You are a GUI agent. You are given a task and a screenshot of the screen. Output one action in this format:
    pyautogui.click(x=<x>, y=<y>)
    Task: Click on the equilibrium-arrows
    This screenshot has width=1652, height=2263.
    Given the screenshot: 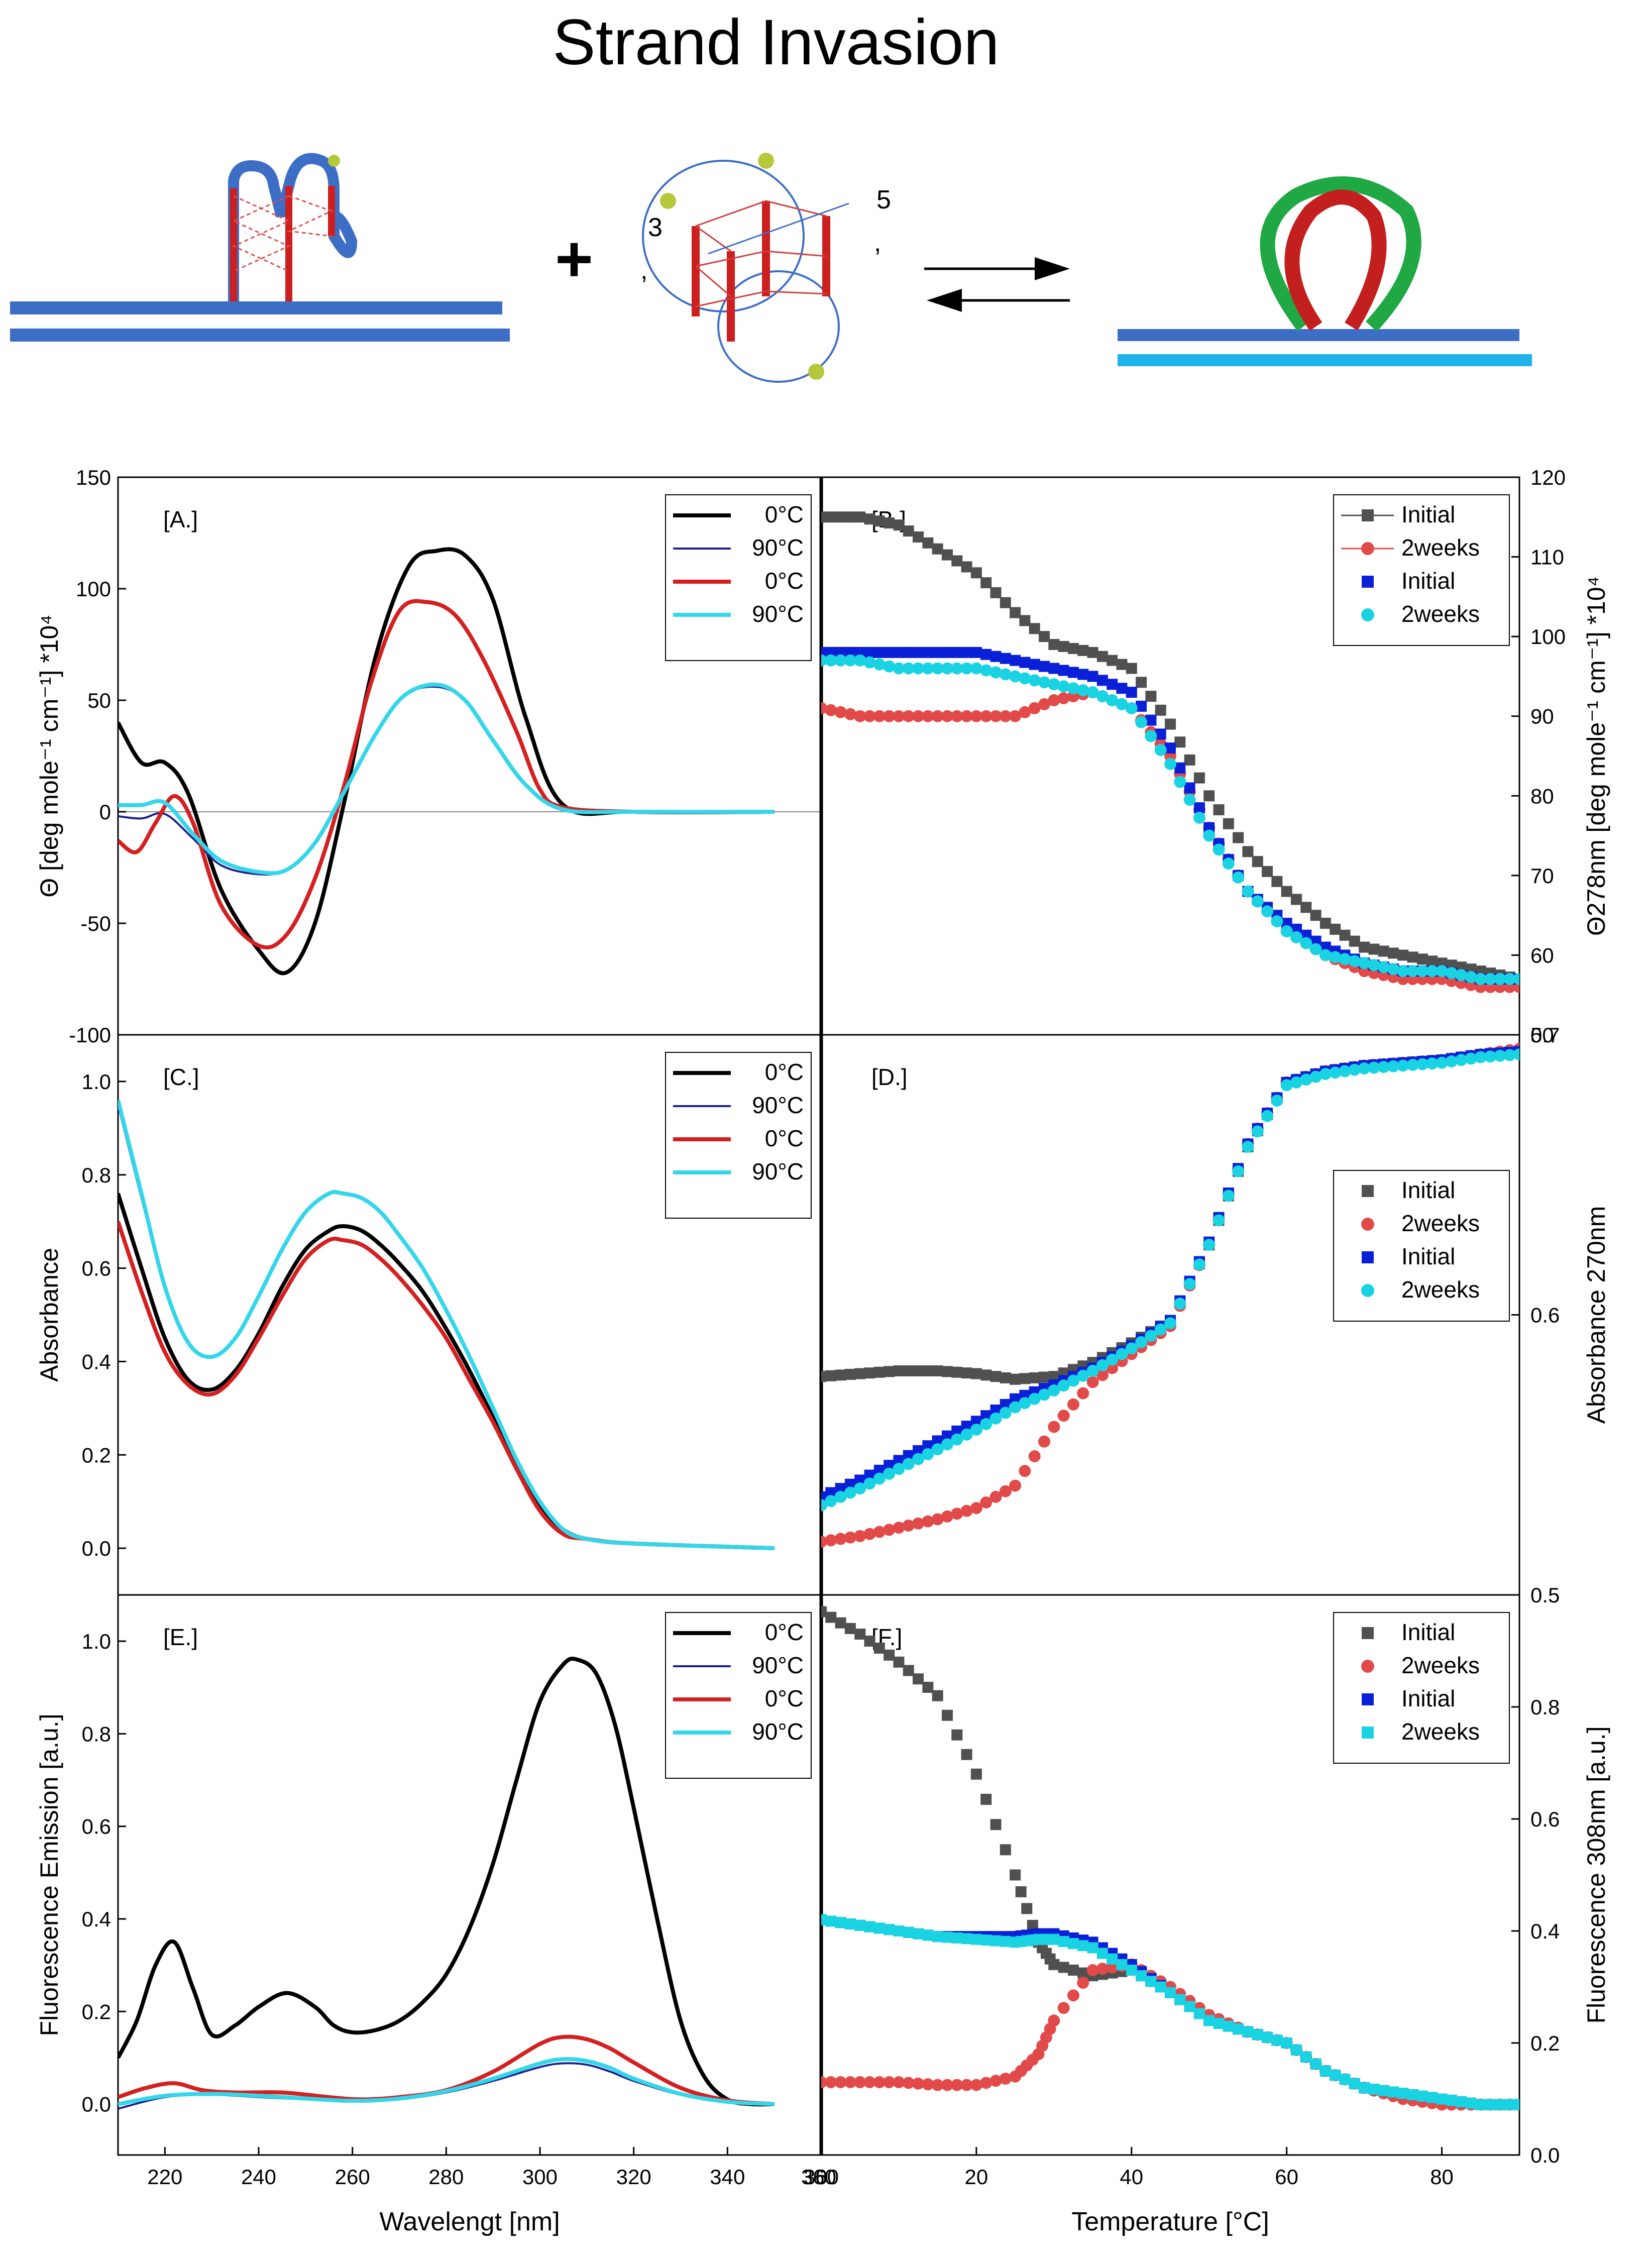 What is the action you would take?
    pyautogui.click(x=997, y=284)
    